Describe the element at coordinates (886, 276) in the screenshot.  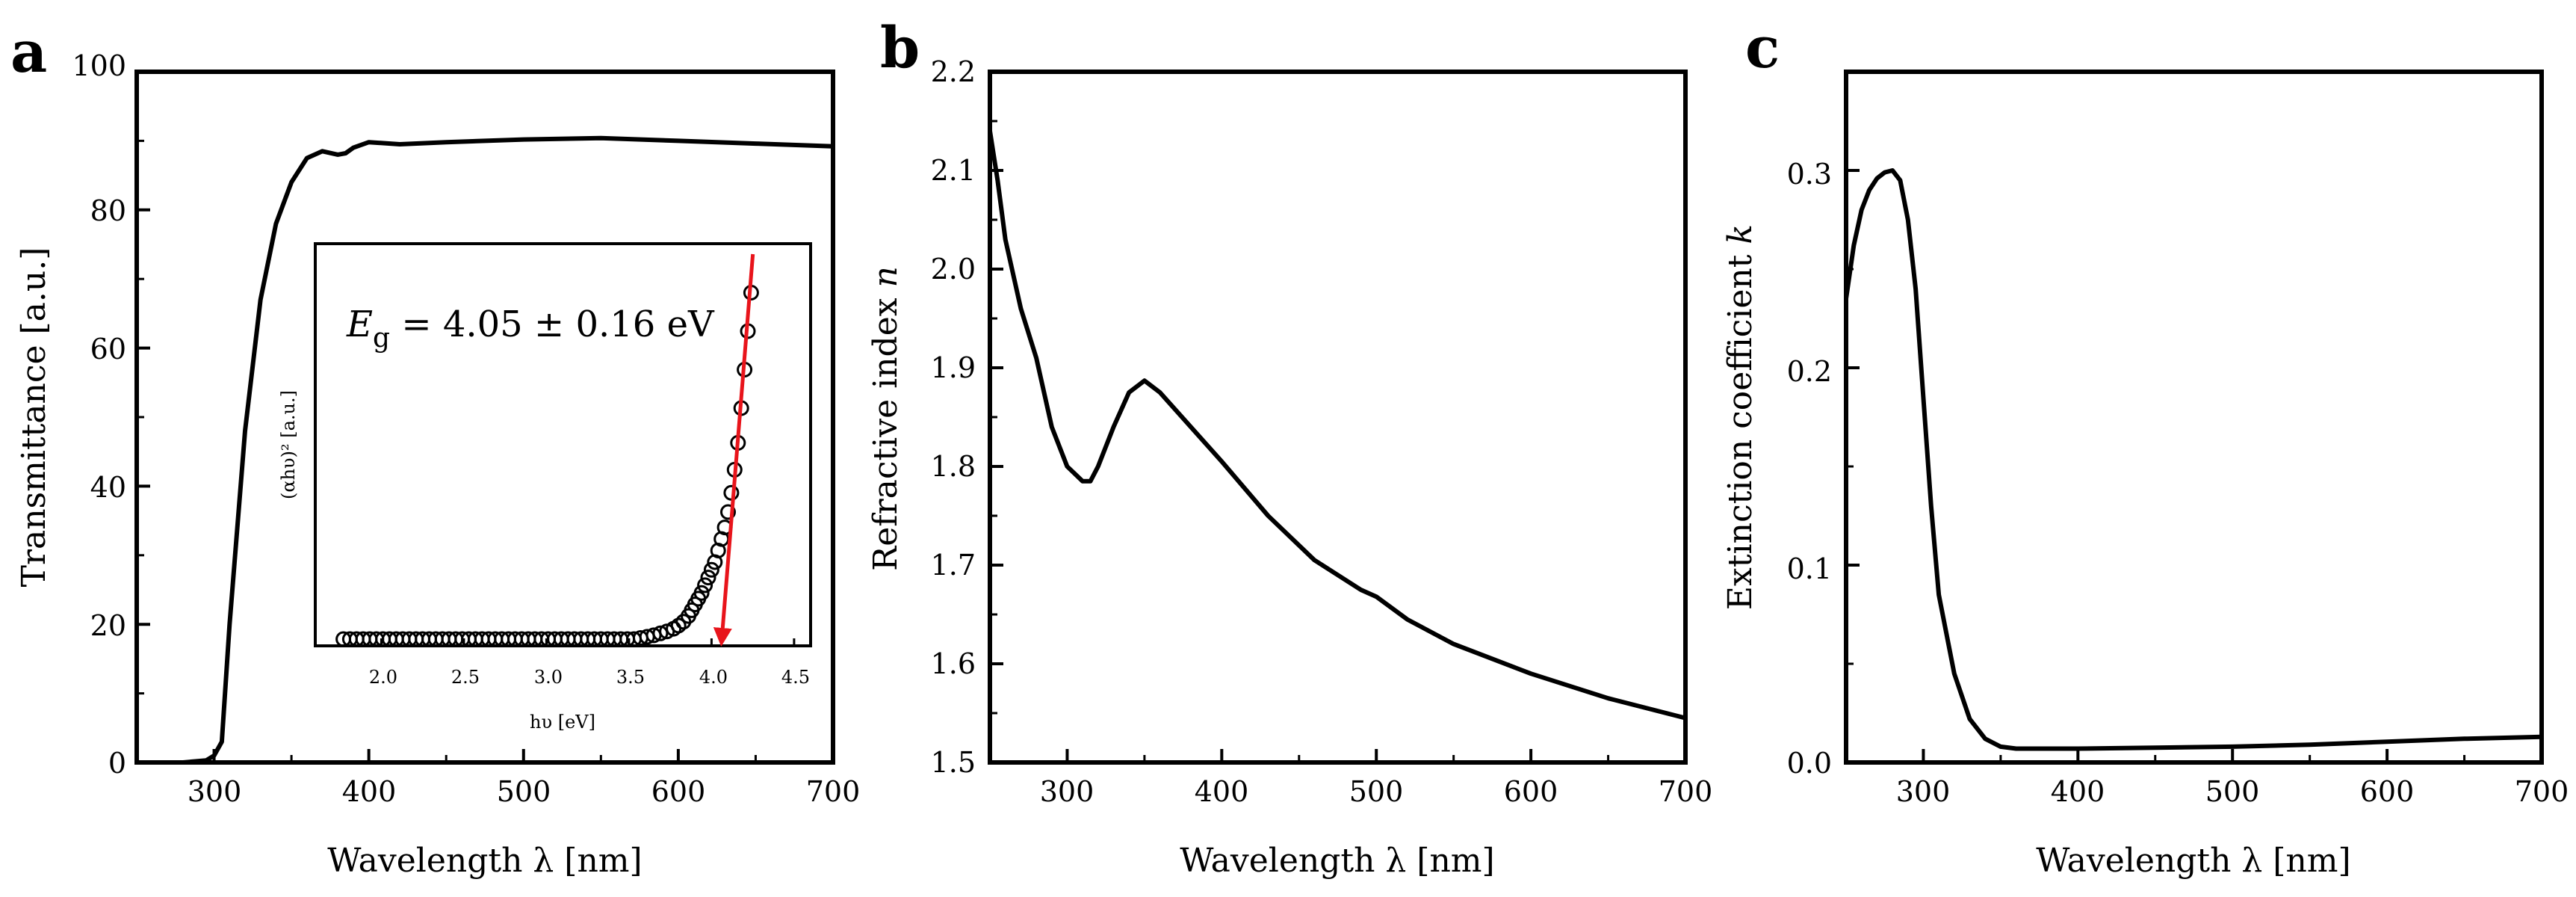
I see `y-axis-label-symbol: n` at that location.